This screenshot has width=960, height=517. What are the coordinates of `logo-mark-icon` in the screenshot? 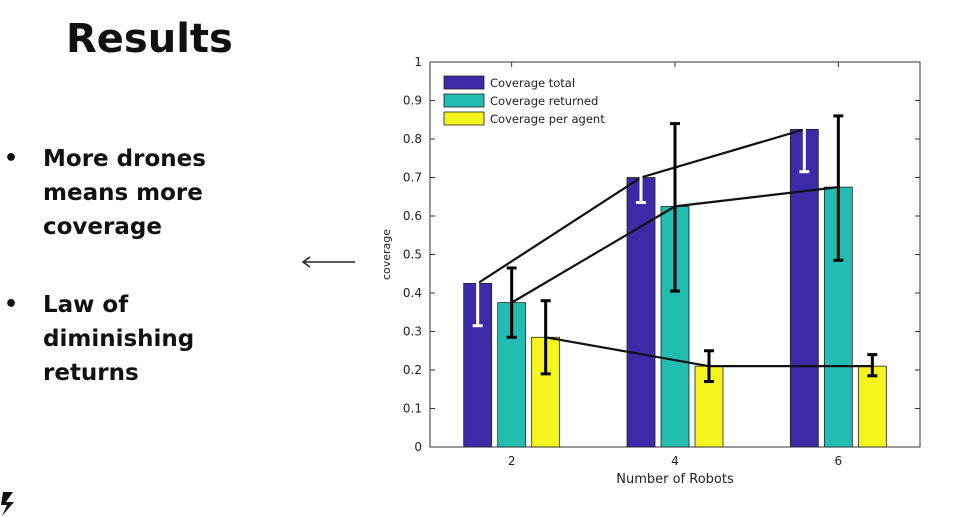 It's located at (7, 504).